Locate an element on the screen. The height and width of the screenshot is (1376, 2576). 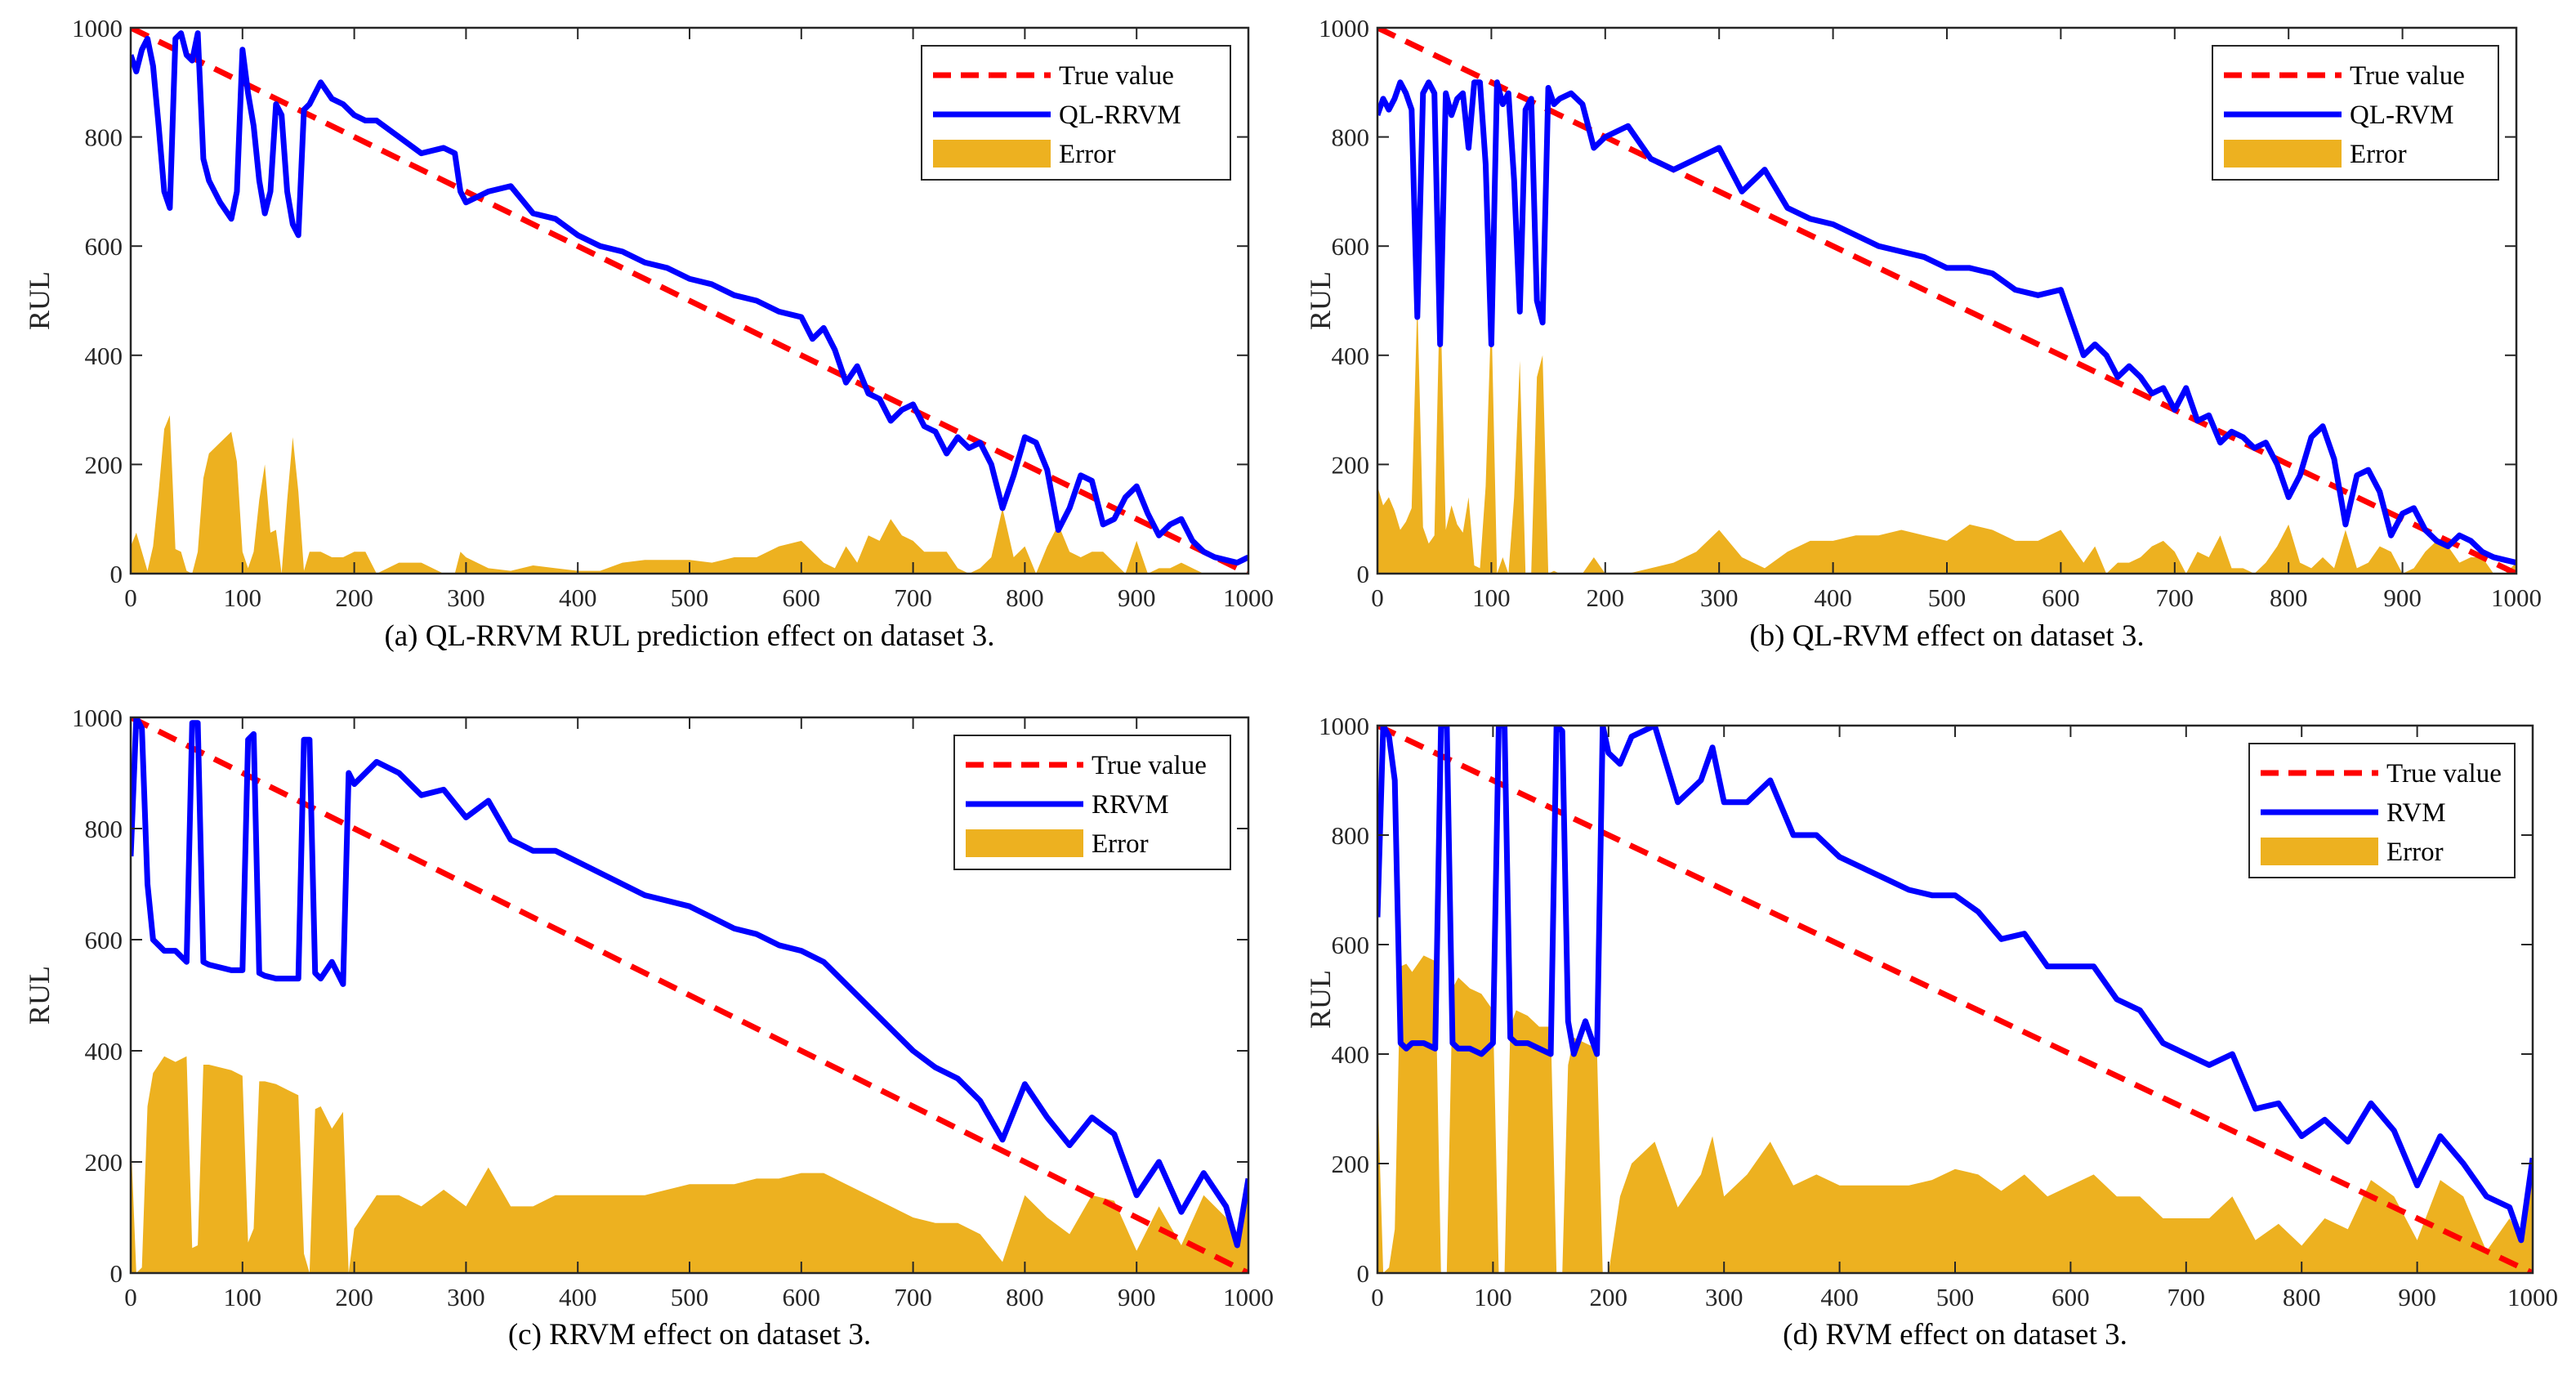
legend: True value RVM Error is located at coordinates (2382, 810).